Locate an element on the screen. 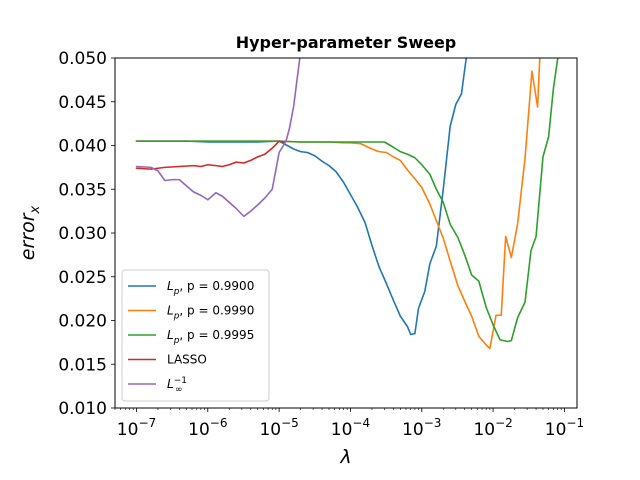  legend-label-5: L−1 ∞ is located at coordinates (177, 385).